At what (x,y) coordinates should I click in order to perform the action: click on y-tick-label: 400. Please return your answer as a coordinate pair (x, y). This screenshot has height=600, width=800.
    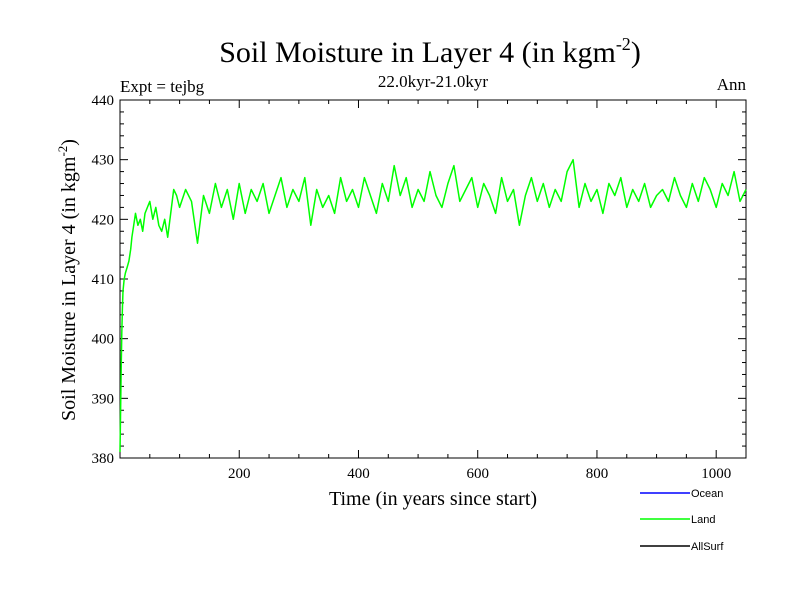
    Looking at the image, I should click on (103, 340).